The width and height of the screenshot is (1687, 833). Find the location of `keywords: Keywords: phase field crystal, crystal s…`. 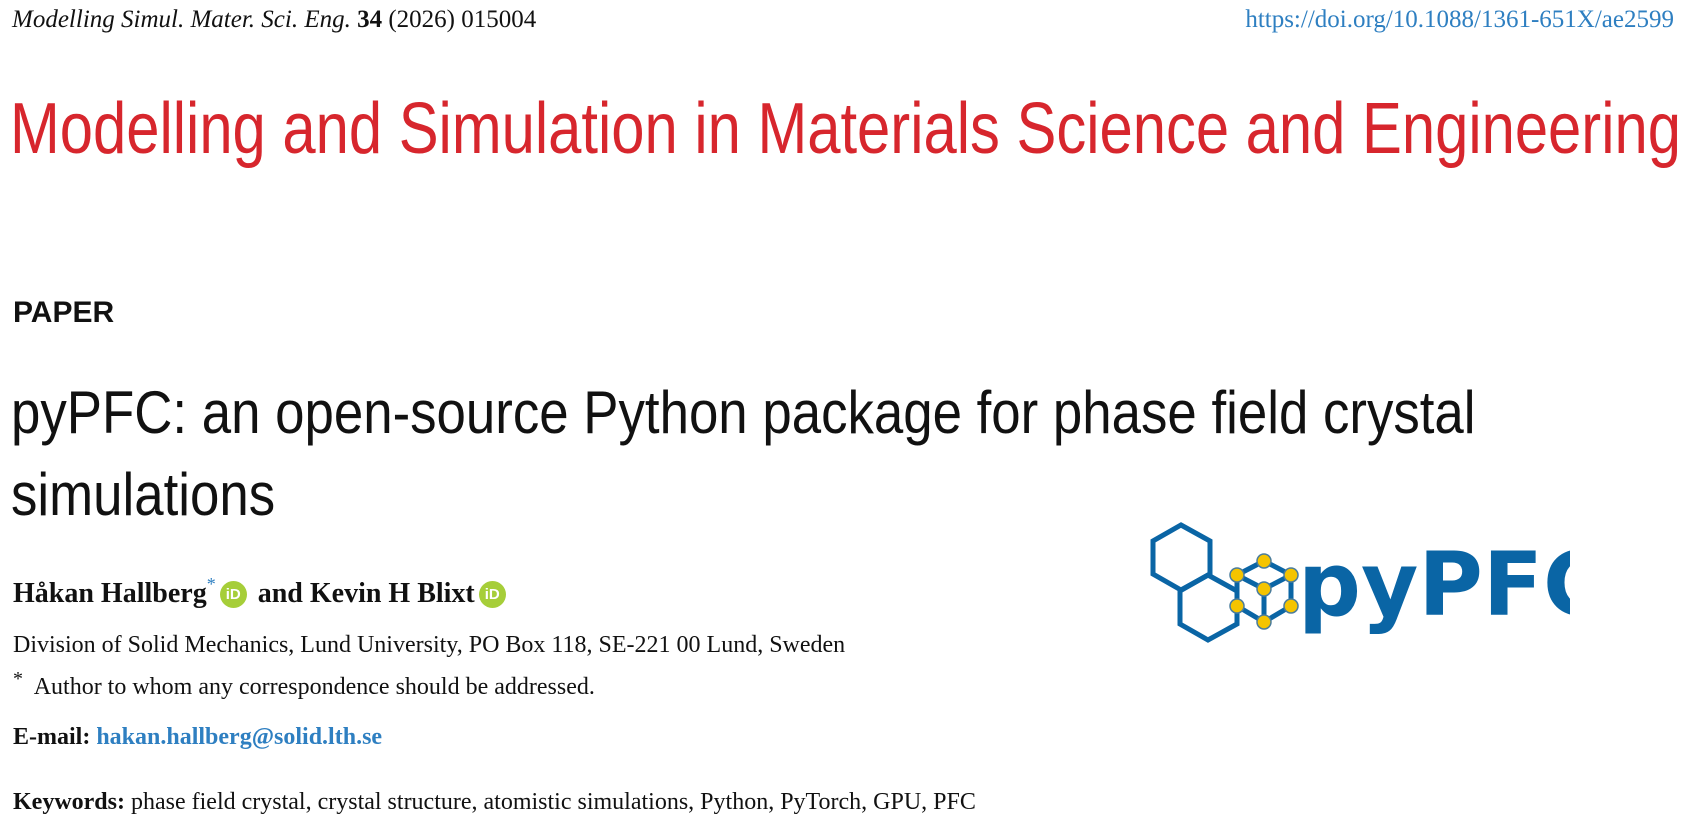

keywords: Keywords: phase field crystal, crystal s… is located at coordinates (494, 802).